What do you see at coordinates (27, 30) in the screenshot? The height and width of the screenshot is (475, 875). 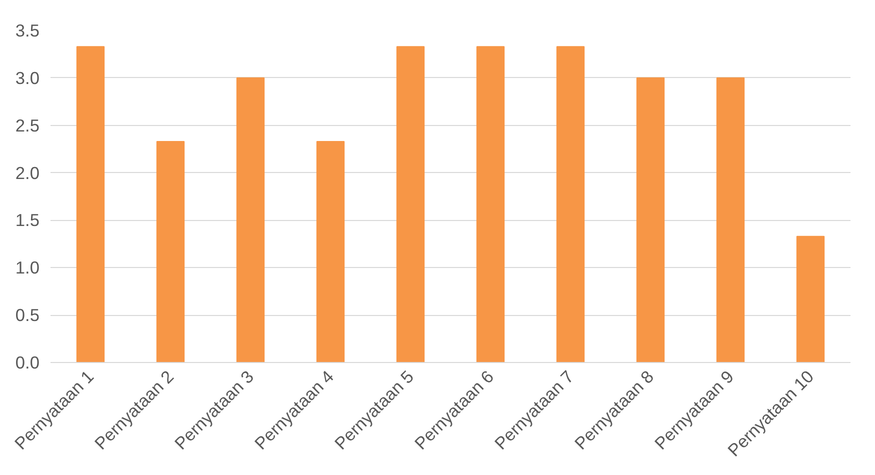 I see `y-tick-label: 3.5` at bounding box center [27, 30].